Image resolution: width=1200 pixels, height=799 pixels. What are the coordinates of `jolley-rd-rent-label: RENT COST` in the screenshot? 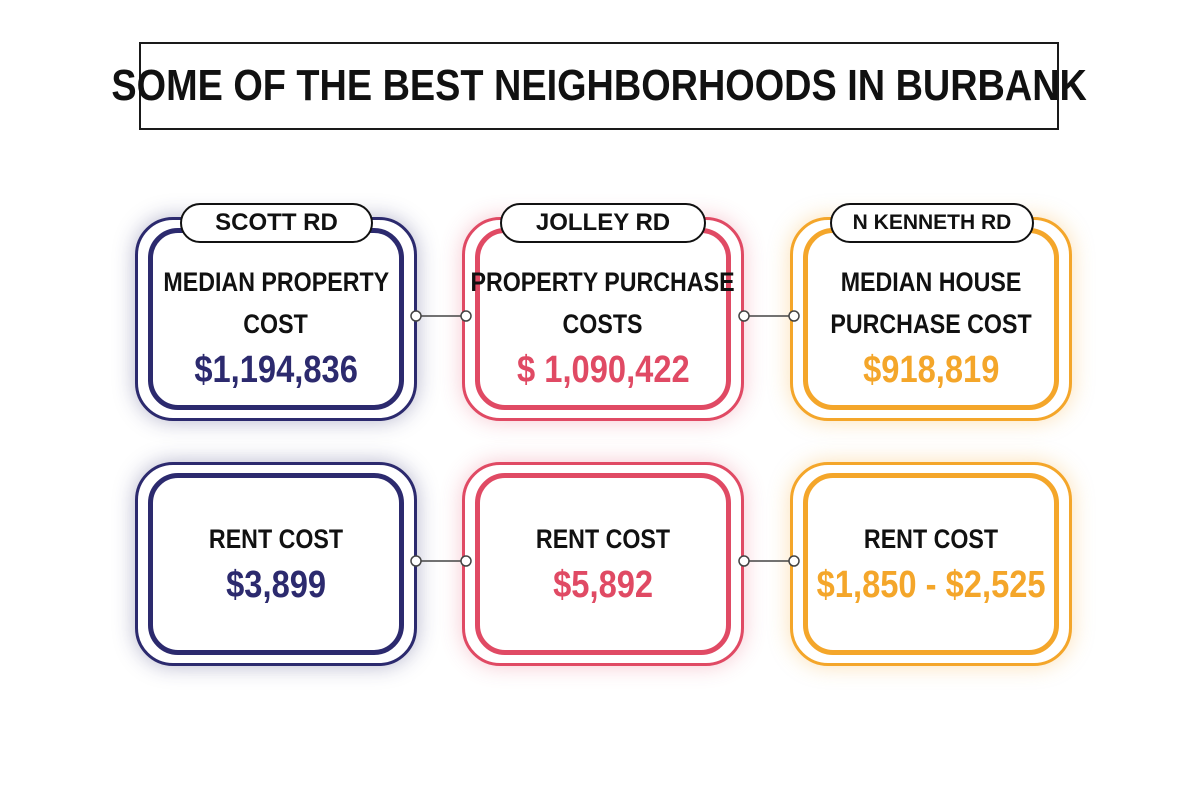 It's located at (603, 539).